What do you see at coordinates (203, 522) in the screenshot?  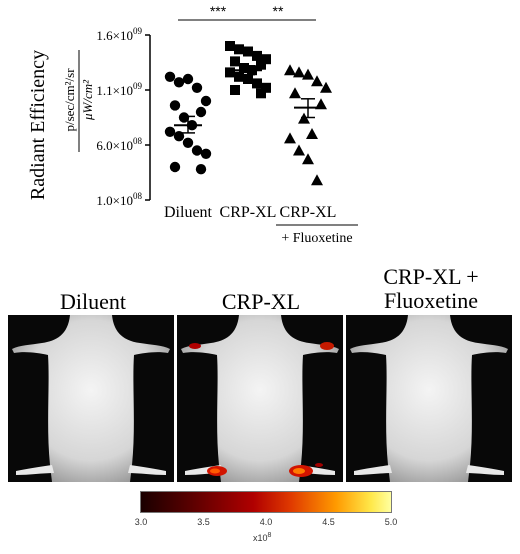 I see `colorbar-tick-label: 3.5` at bounding box center [203, 522].